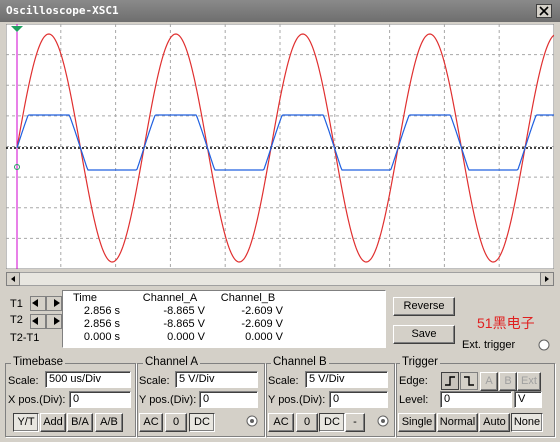 The image size is (560, 442). I want to click on cursor-label: T1, so click(16, 304).